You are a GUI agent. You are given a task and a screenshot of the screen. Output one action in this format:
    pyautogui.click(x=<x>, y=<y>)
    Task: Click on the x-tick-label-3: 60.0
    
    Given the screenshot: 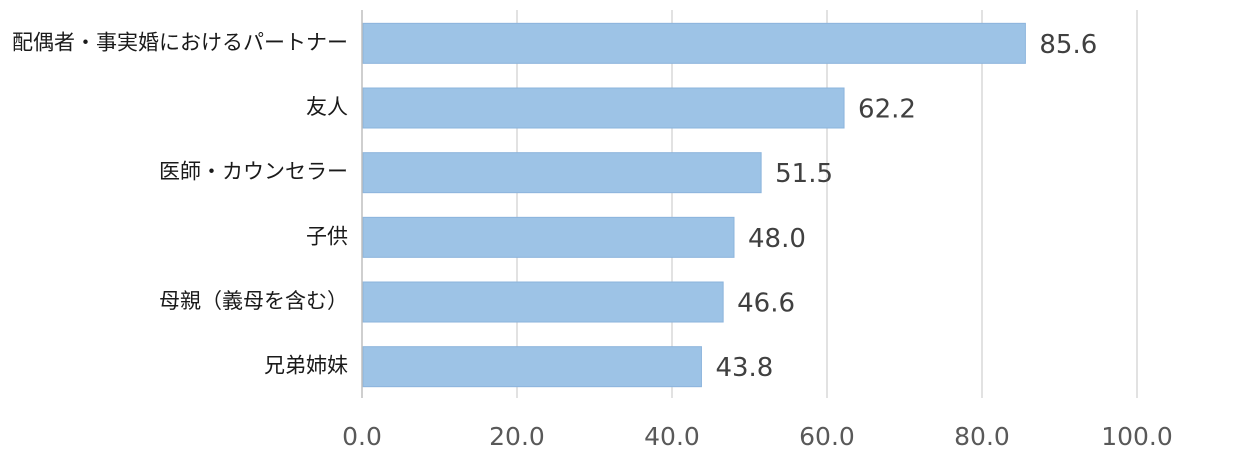 What is the action you would take?
    pyautogui.click(x=827, y=436)
    